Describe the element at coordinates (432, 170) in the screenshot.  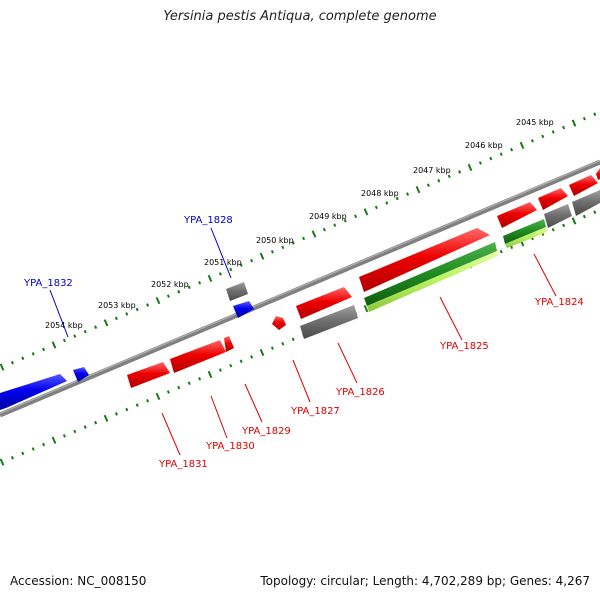
I see `kbp-label: 2047 kbp` at that location.